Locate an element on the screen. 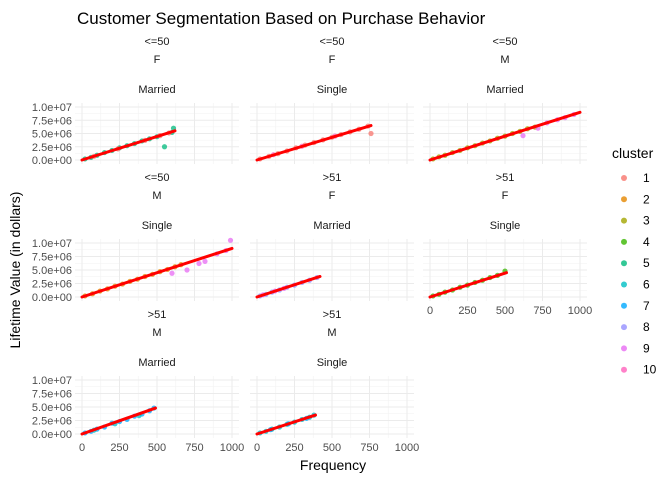 Image resolution: width=672 pixels, height=480 pixels. legend-label: 5 is located at coordinates (646, 263).